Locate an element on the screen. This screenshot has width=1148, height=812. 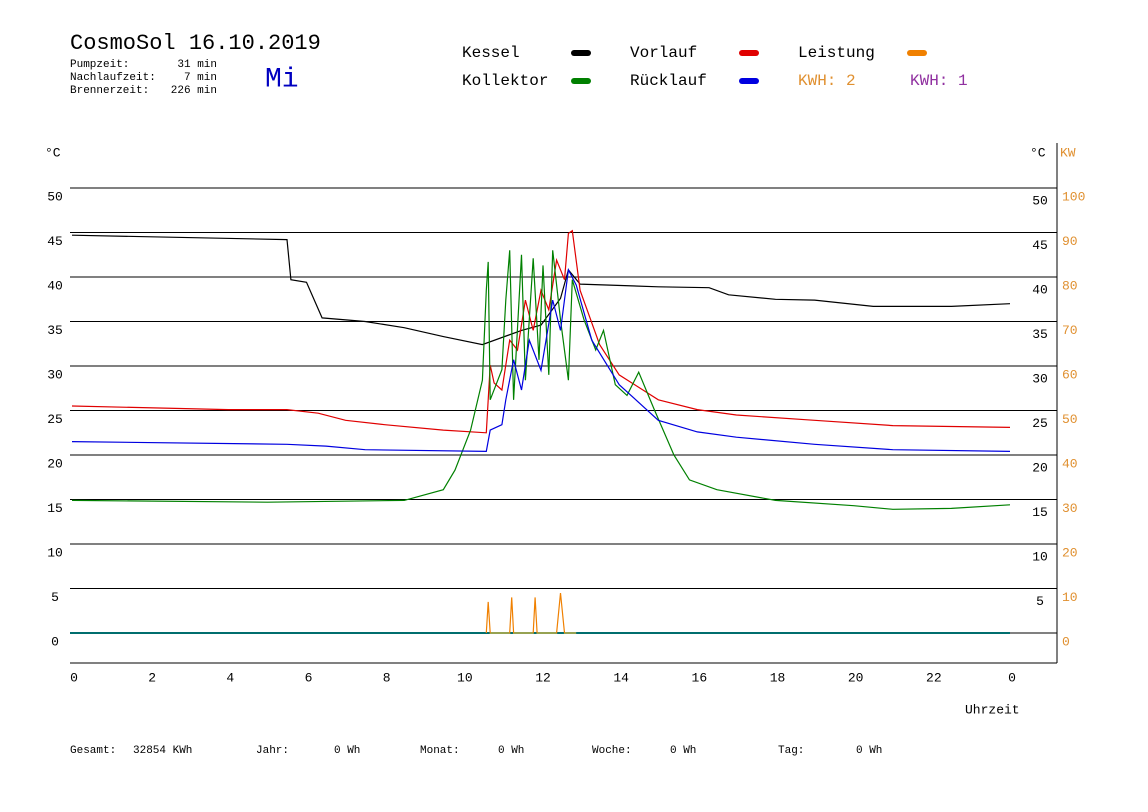
stat-label: Brennerzeit: is located at coordinates (109, 91).